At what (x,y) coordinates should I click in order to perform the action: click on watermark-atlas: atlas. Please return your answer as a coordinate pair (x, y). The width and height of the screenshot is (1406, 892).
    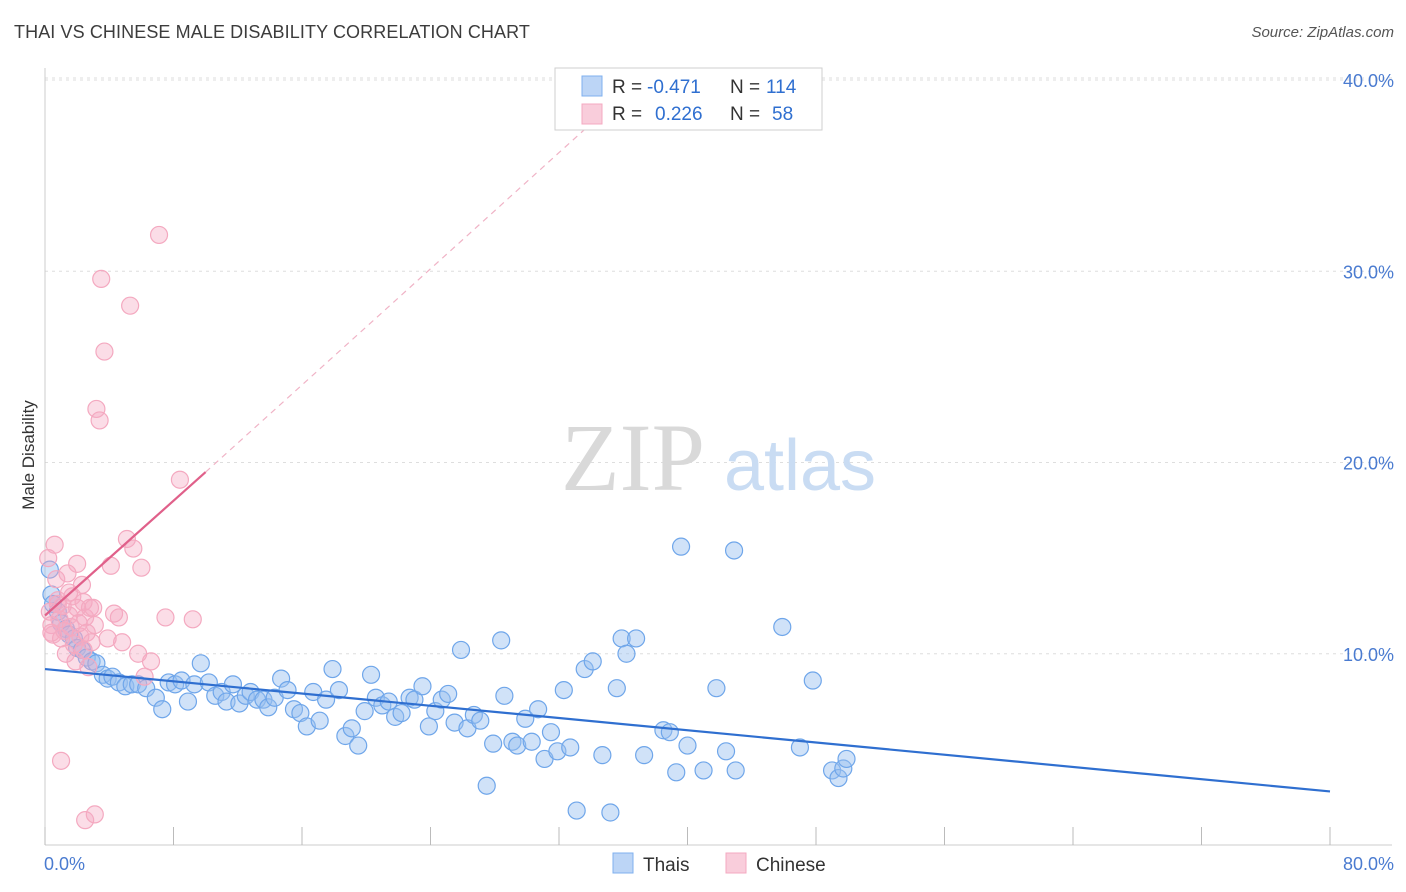
    Looking at the image, I should click on (800, 466).